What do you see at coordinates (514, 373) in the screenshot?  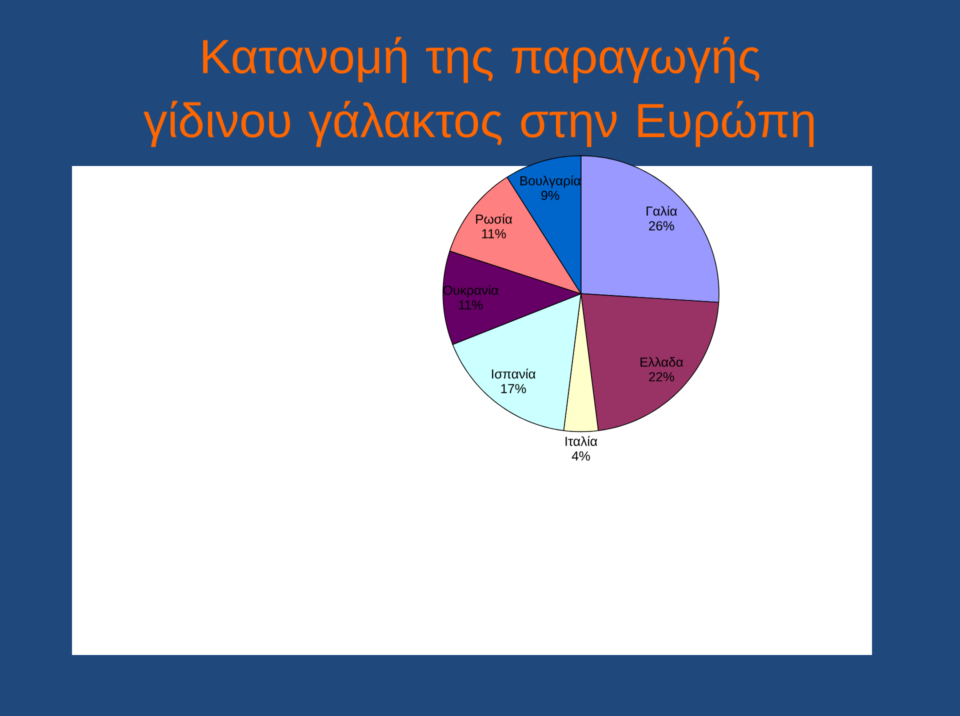 I see `slice-label: Ισπανία` at bounding box center [514, 373].